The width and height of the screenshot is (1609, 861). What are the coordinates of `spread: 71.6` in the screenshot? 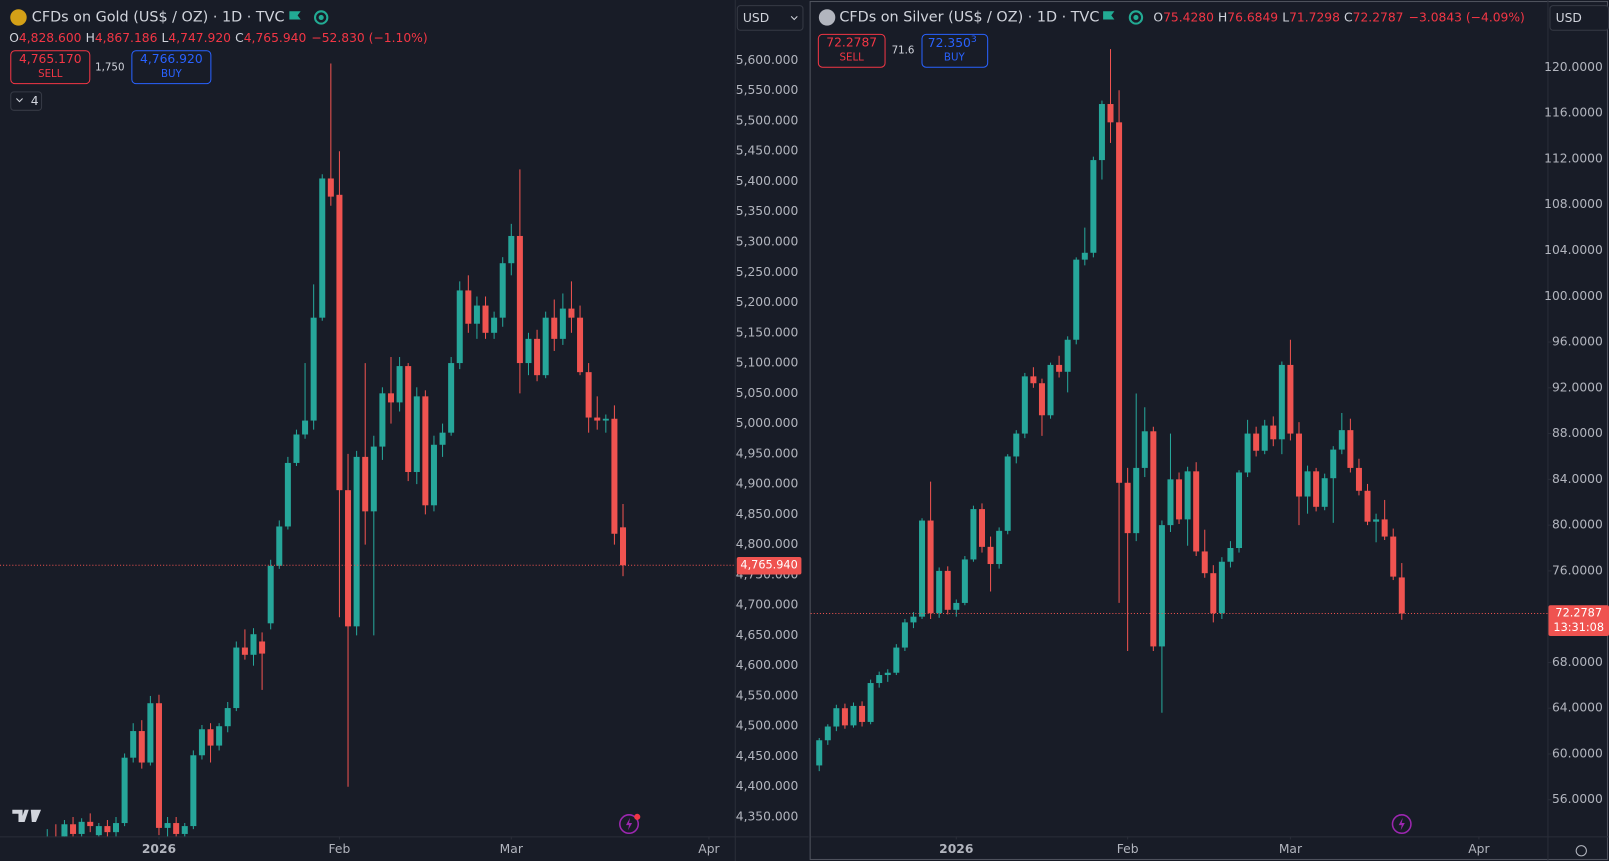 It's located at (903, 50).